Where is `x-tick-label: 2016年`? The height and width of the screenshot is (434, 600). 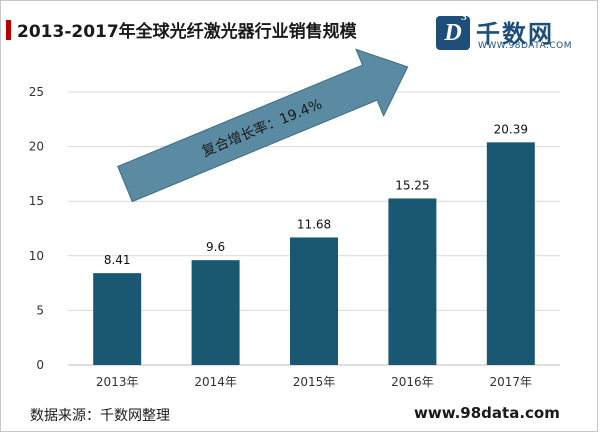 x-tick-label: 2016年 is located at coordinates (412, 382).